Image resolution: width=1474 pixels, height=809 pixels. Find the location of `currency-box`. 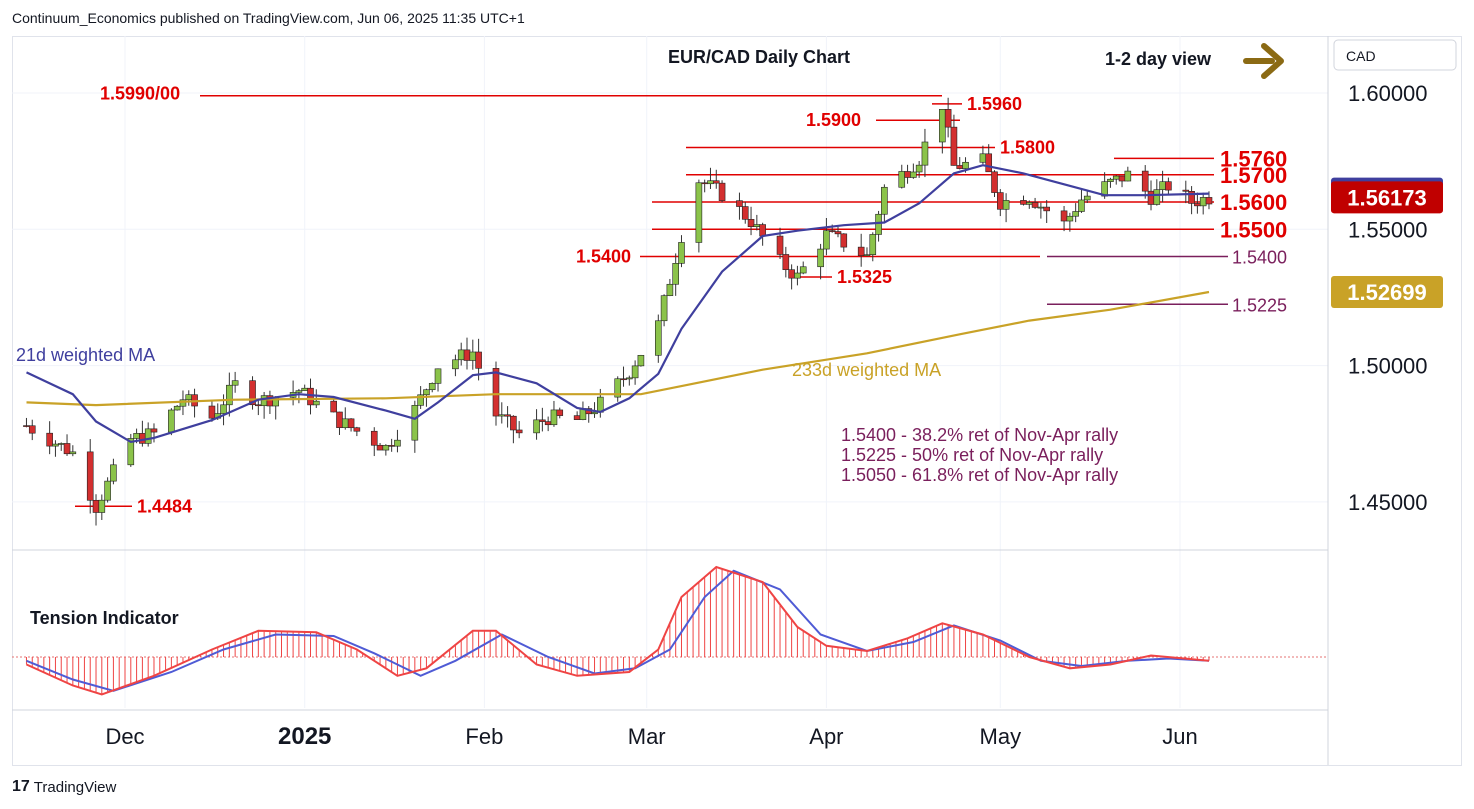

currency-box is located at coordinates (1395, 55).